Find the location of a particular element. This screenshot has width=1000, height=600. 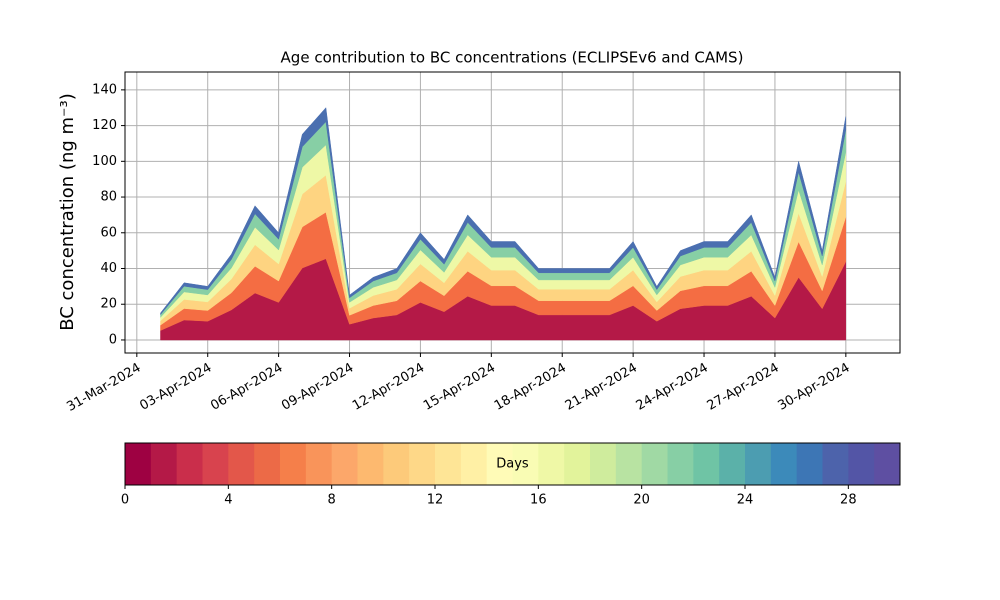

y-tick-label: 0 is located at coordinates (113, 339).